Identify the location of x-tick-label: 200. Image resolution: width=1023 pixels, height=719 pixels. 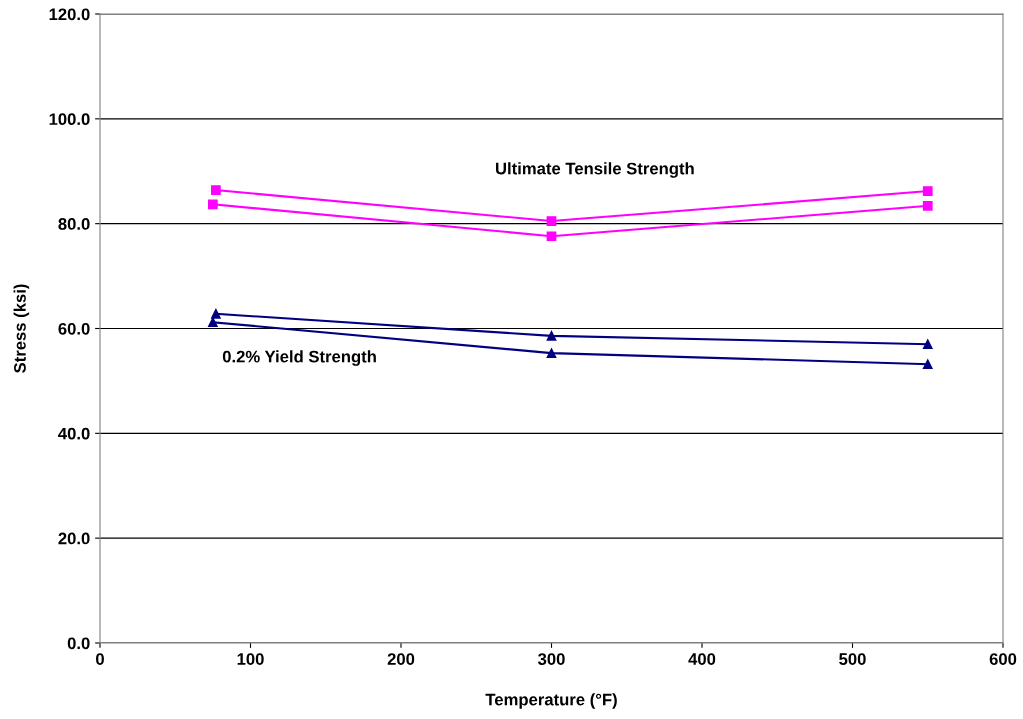
(401, 659).